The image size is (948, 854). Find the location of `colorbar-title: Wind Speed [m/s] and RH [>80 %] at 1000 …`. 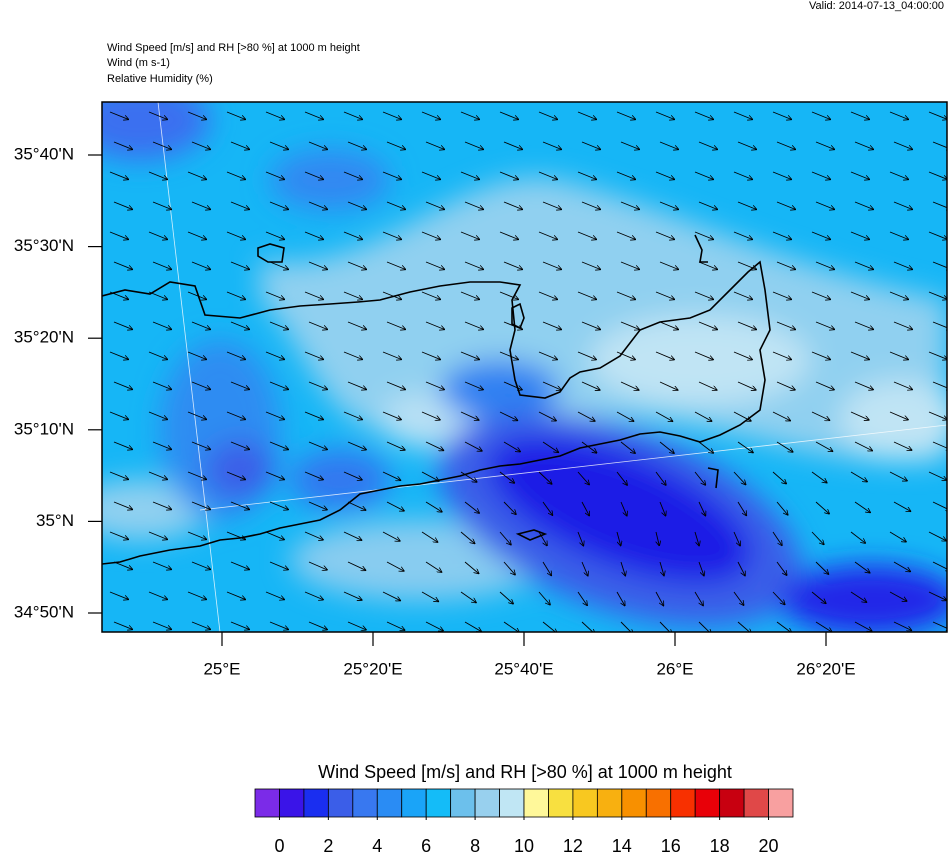

colorbar-title: Wind Speed [m/s] and RH [>80 %] at 1000 … is located at coordinates (525, 772).